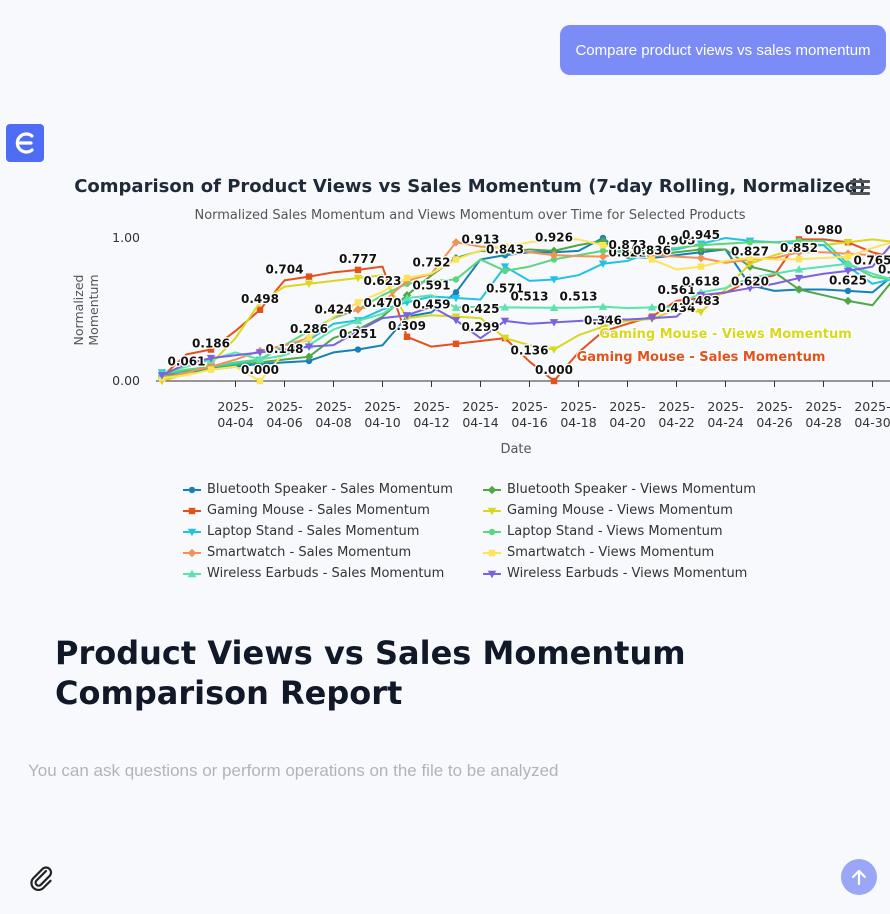 Image resolution: width=890 pixels, height=914 pixels. I want to click on legend-label: Bluetooth Speaker - Sales Momentum, so click(330, 489).